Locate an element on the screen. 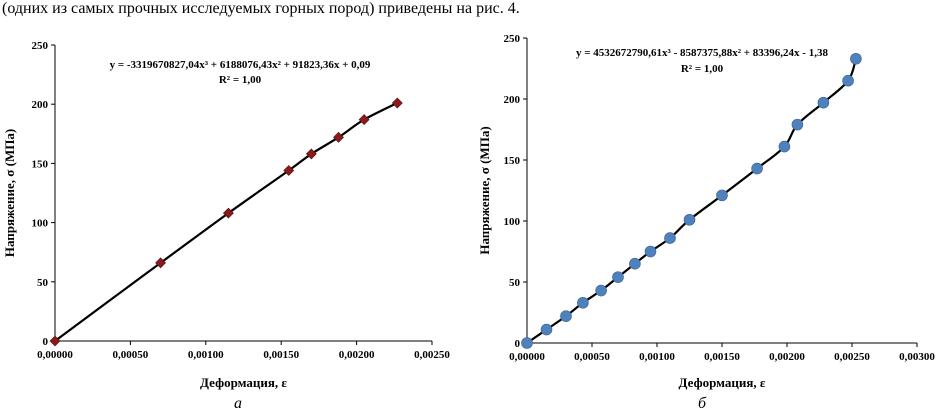  x-tick-label: 0,00300 is located at coordinates (917, 357).